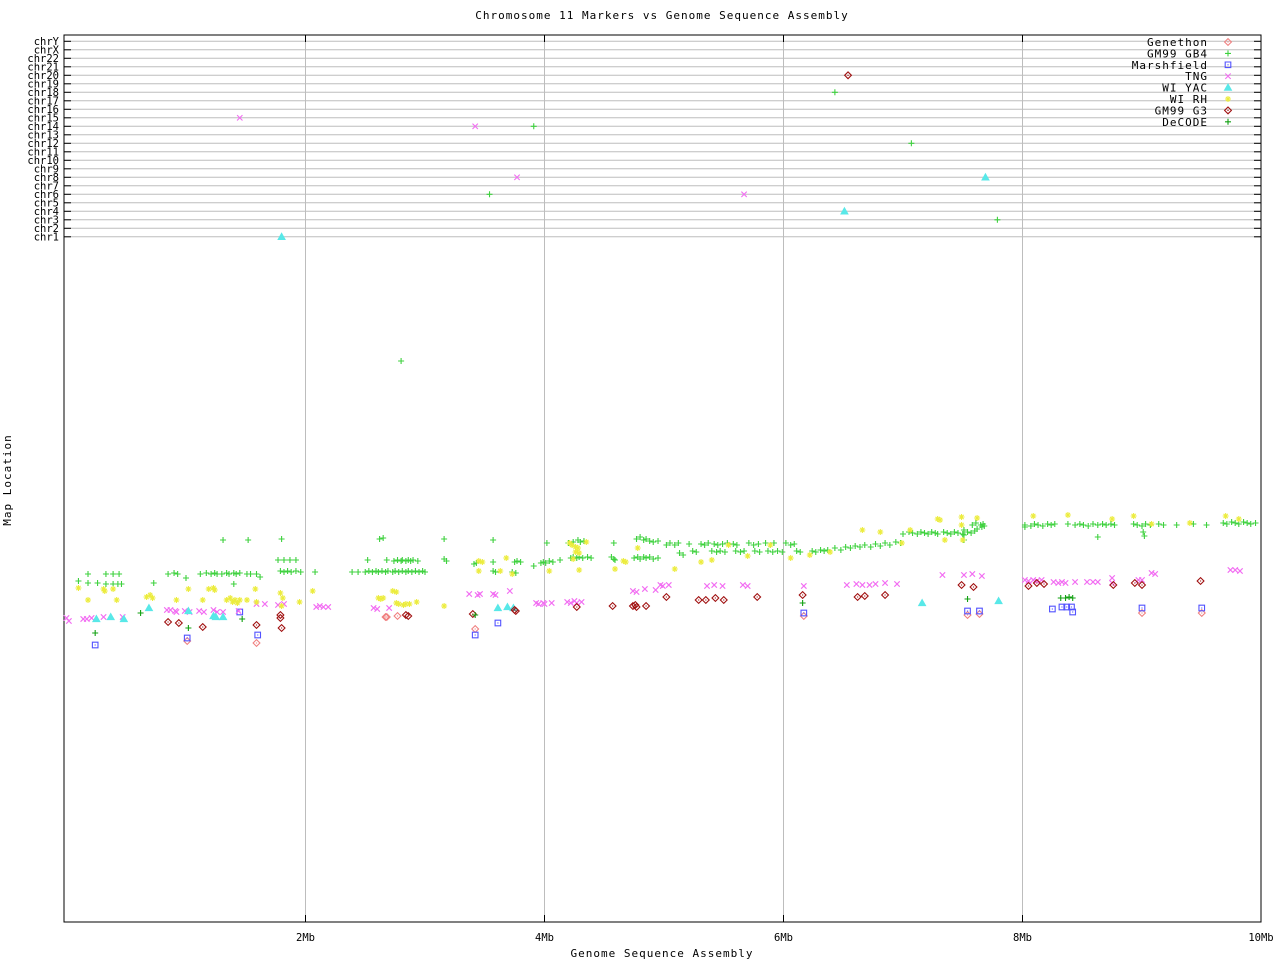  Describe the element at coordinates (1170, 65) in the screenshot. I see `legend-label: Marshfield` at that location.